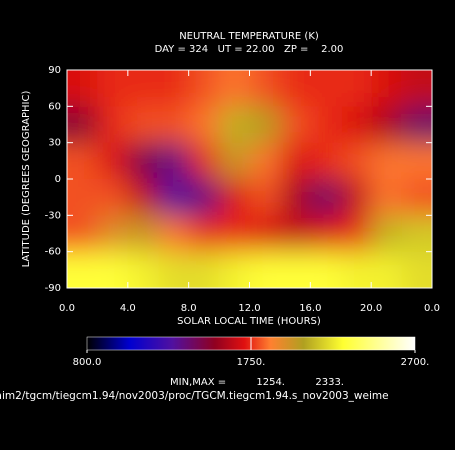  Describe the element at coordinates (310, 308) in the screenshot. I see `x-tick-label: 16.0` at that location.